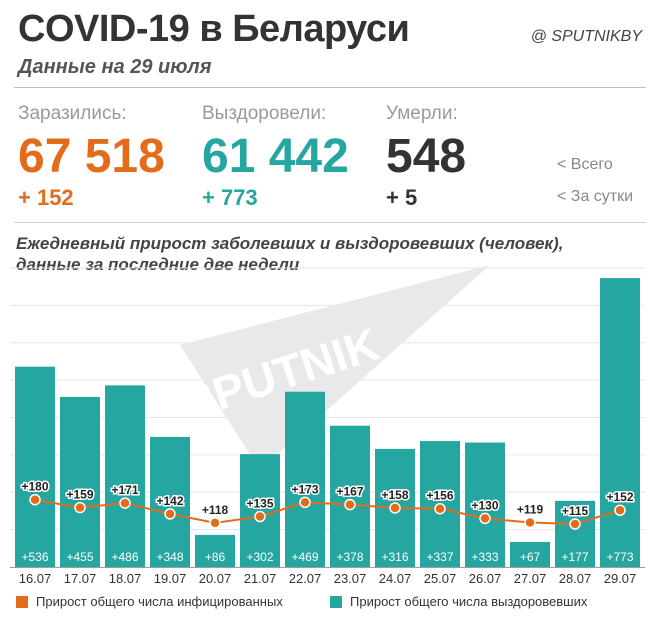 The height and width of the screenshot is (620, 660). I want to click on stat-deaths-delta: + 5, so click(402, 197).